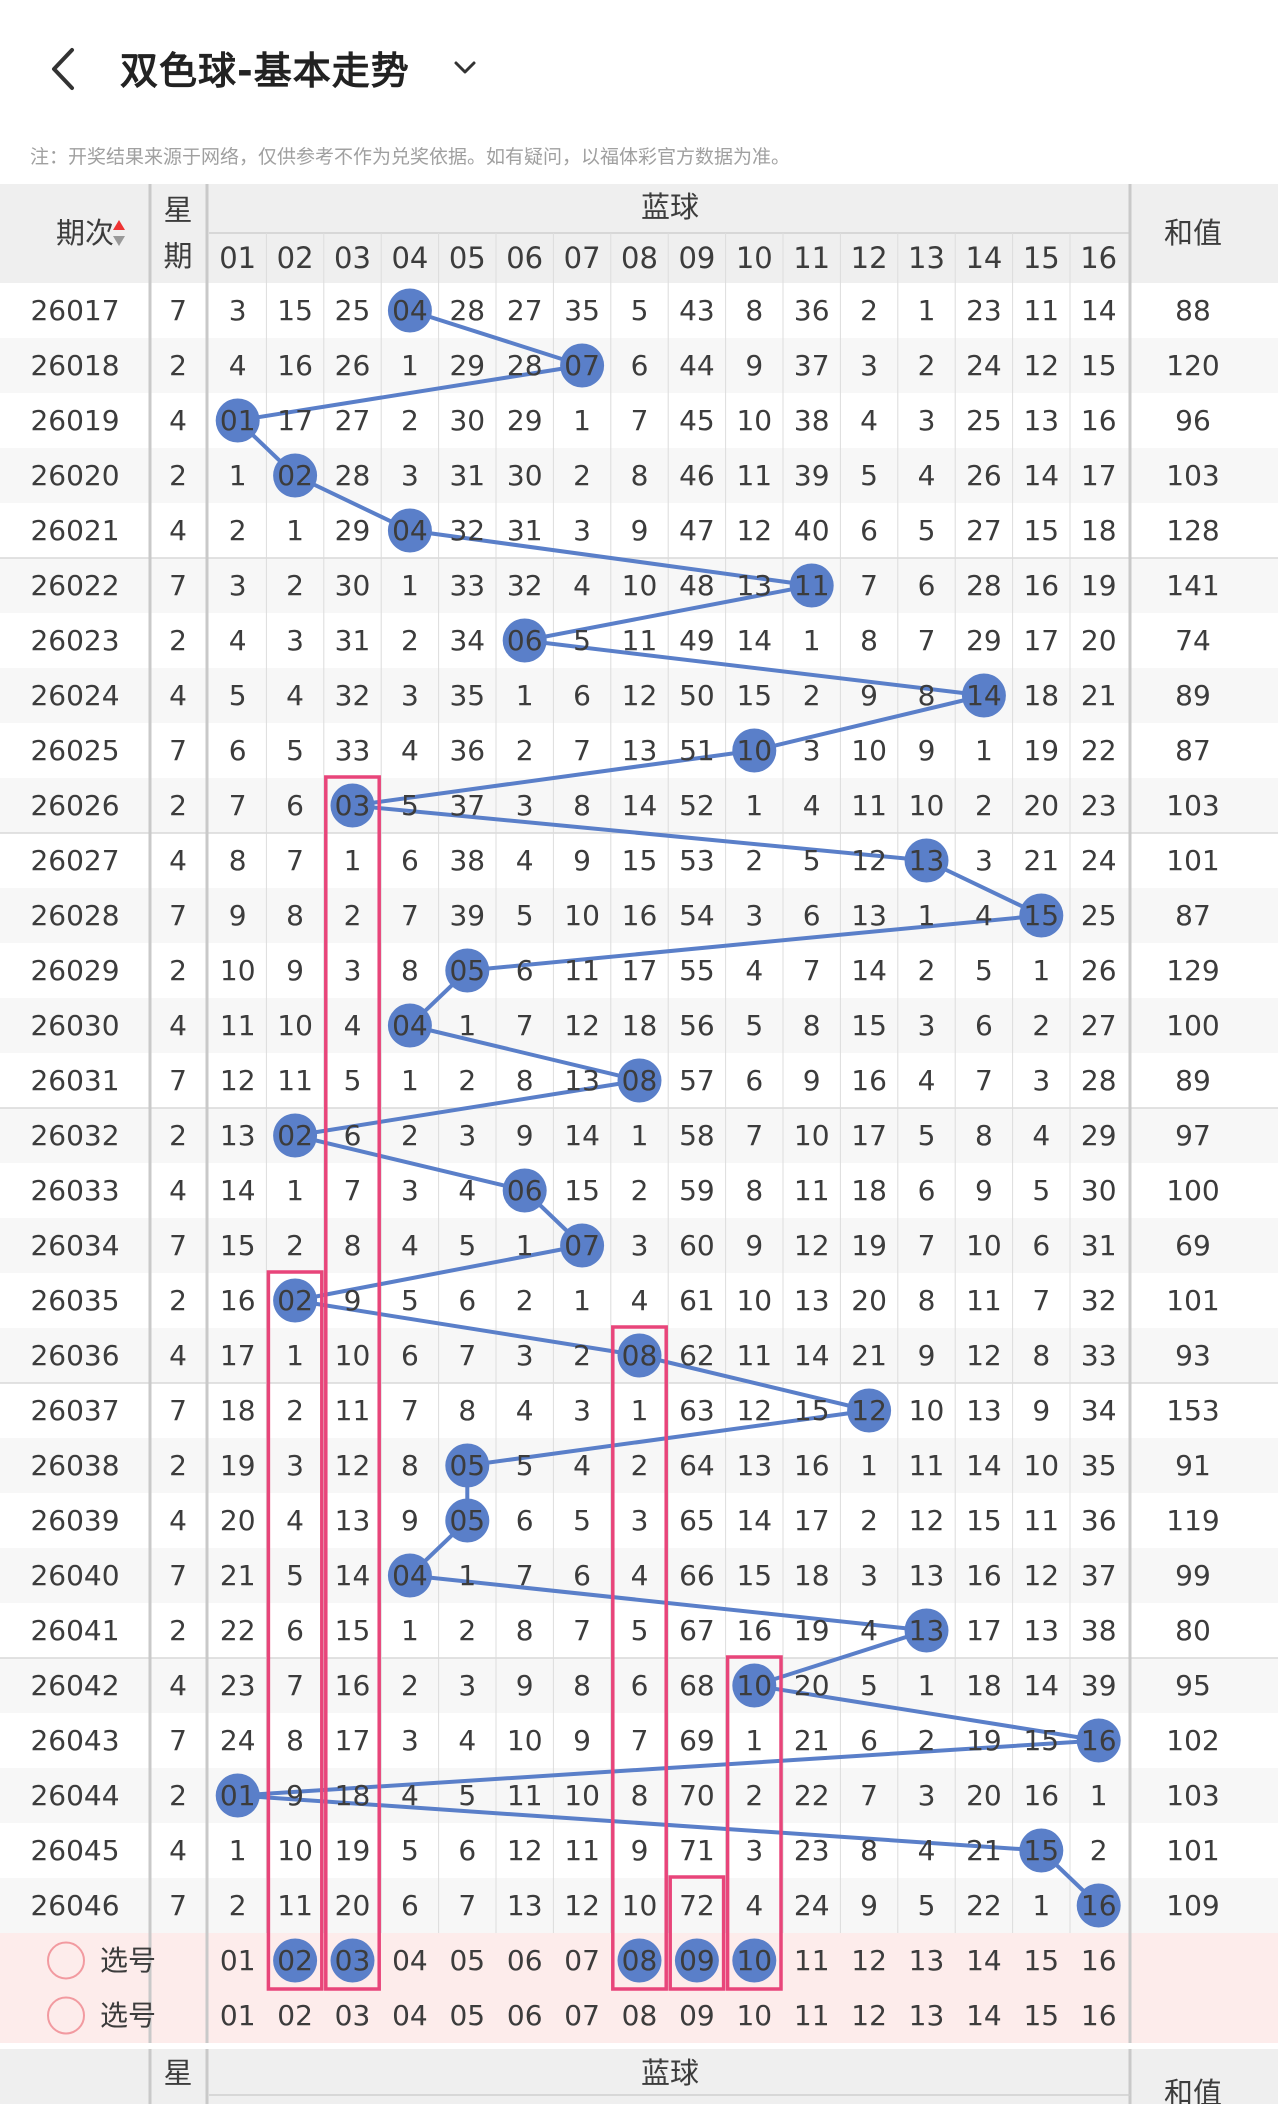 The width and height of the screenshot is (1278, 2104). I want to click on issue-number: 26024, so click(74, 695).